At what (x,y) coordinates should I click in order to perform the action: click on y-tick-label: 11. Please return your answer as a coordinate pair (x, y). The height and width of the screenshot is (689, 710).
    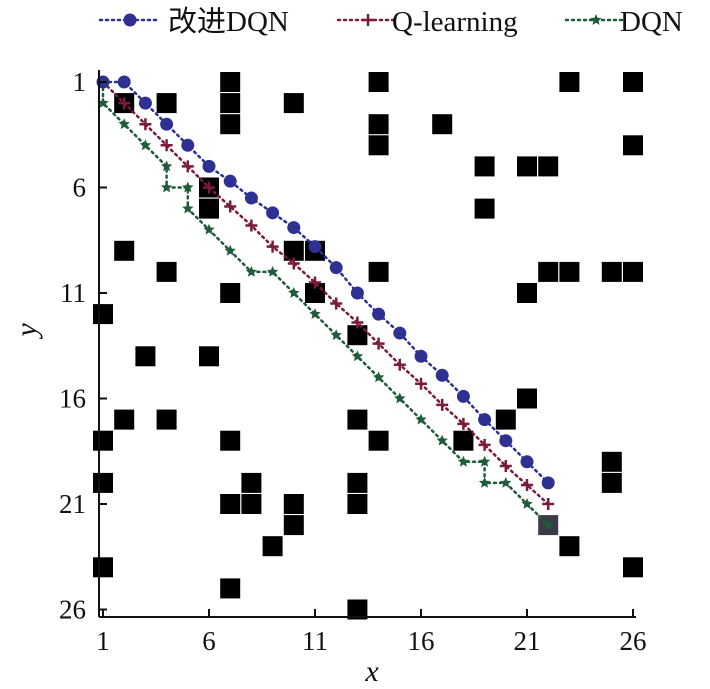
    Looking at the image, I should click on (73, 293).